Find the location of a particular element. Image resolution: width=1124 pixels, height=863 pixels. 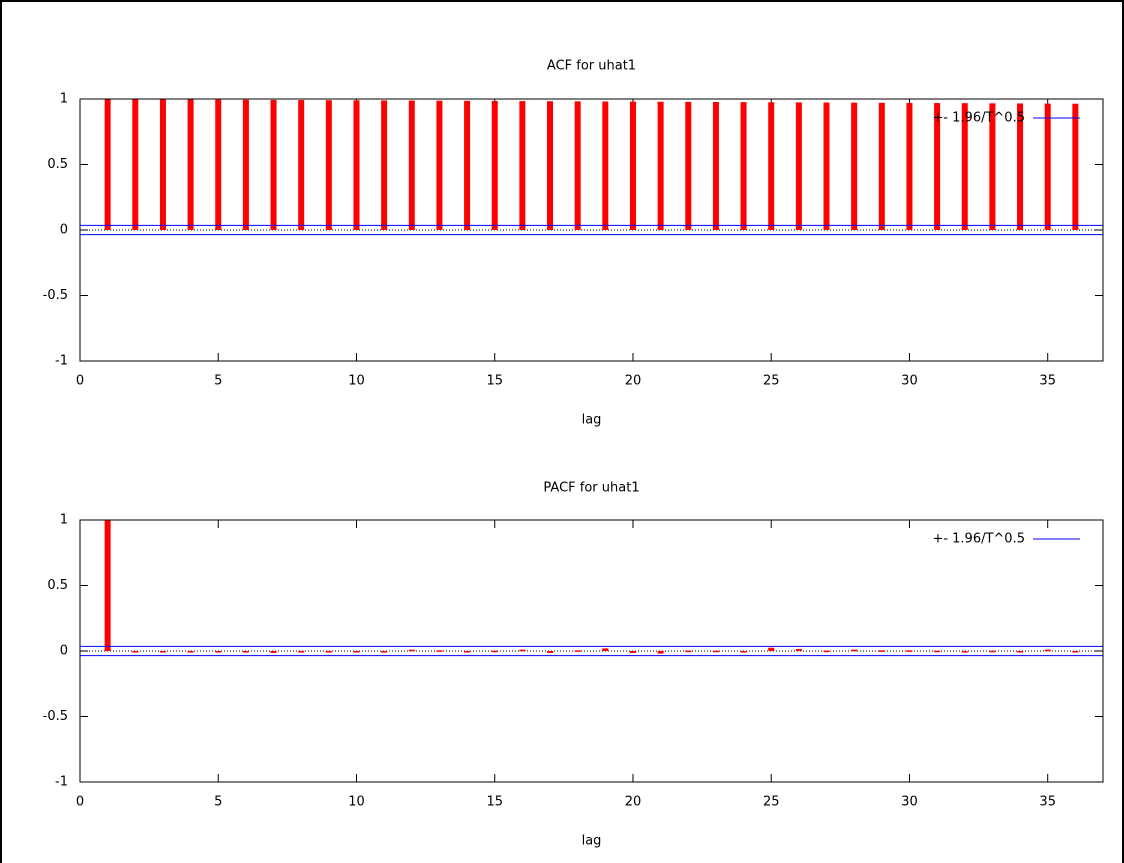

chart-title: ACF for uhat1 is located at coordinates (591, 66).